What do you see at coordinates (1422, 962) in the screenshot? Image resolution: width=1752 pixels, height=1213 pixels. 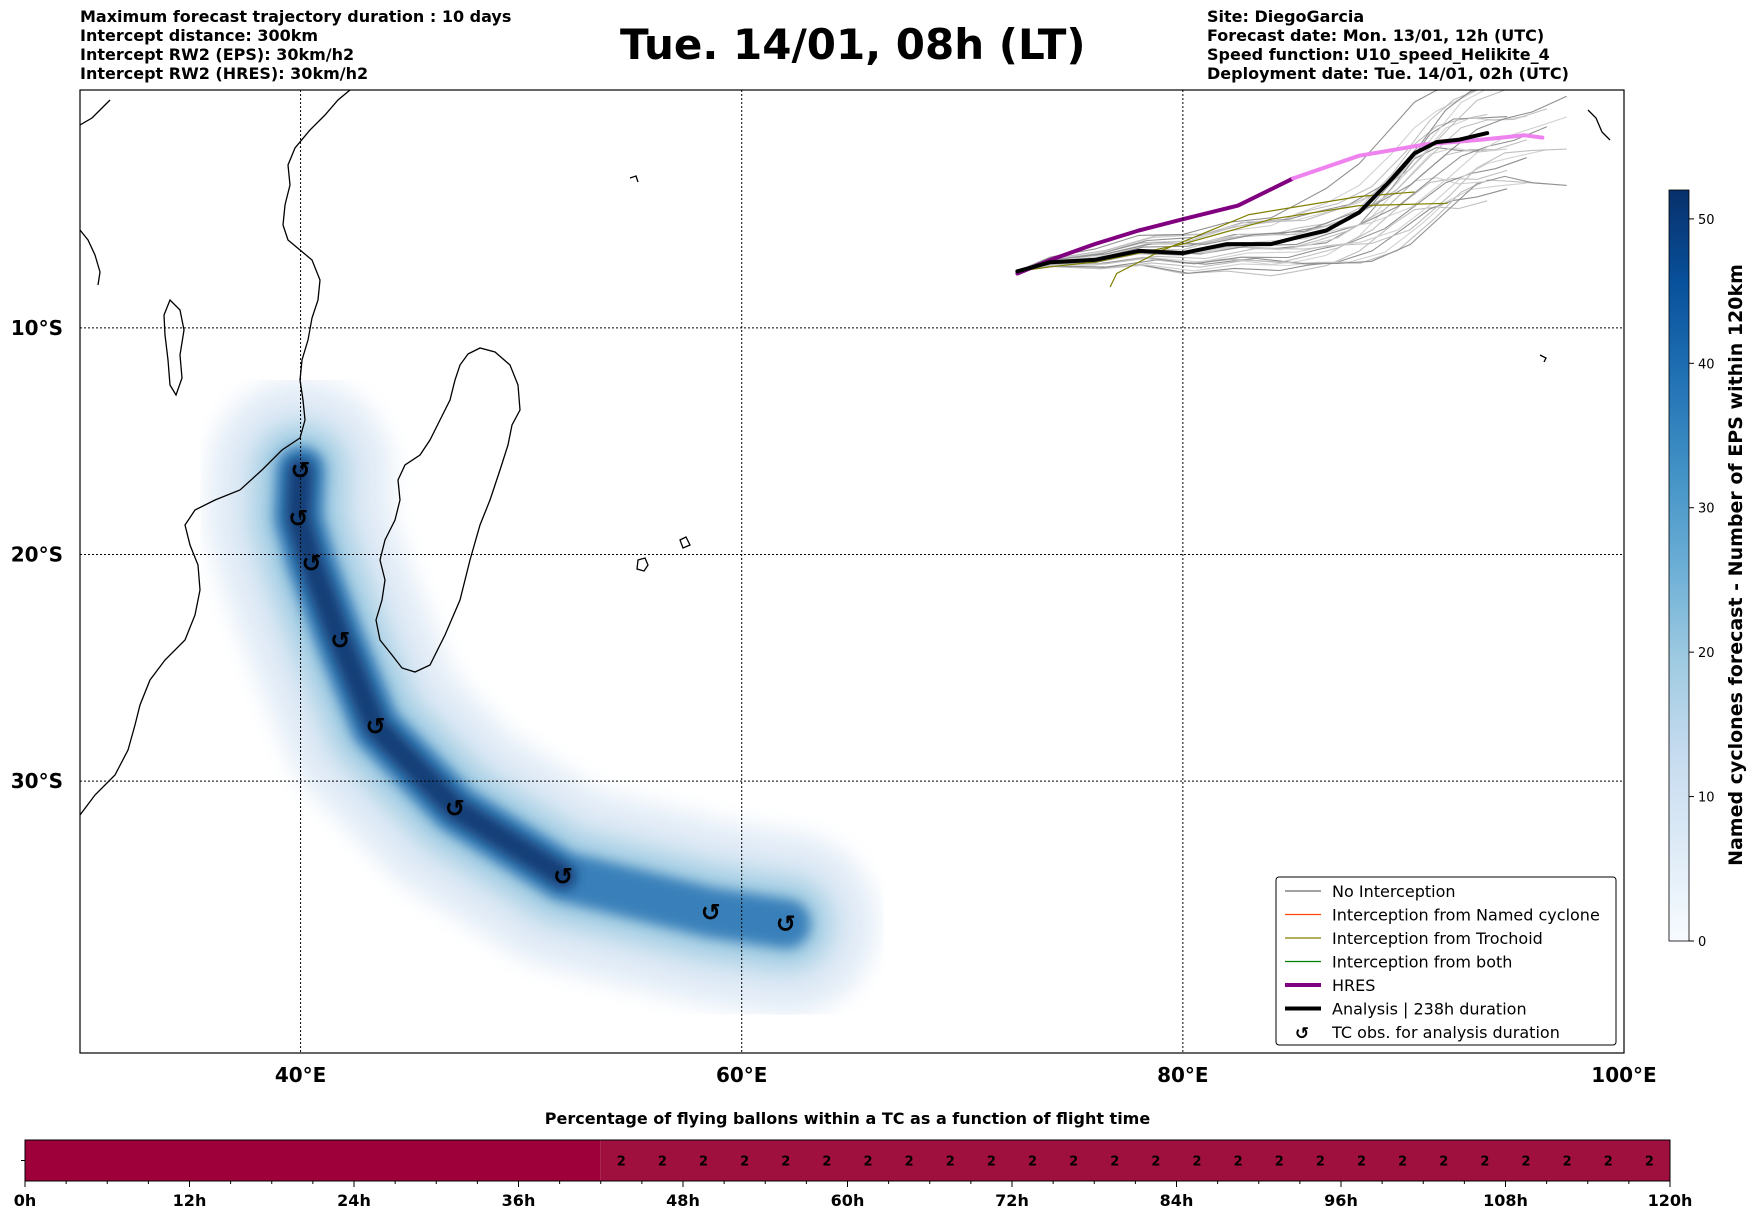 I see `legend-label: Interception from both` at bounding box center [1422, 962].